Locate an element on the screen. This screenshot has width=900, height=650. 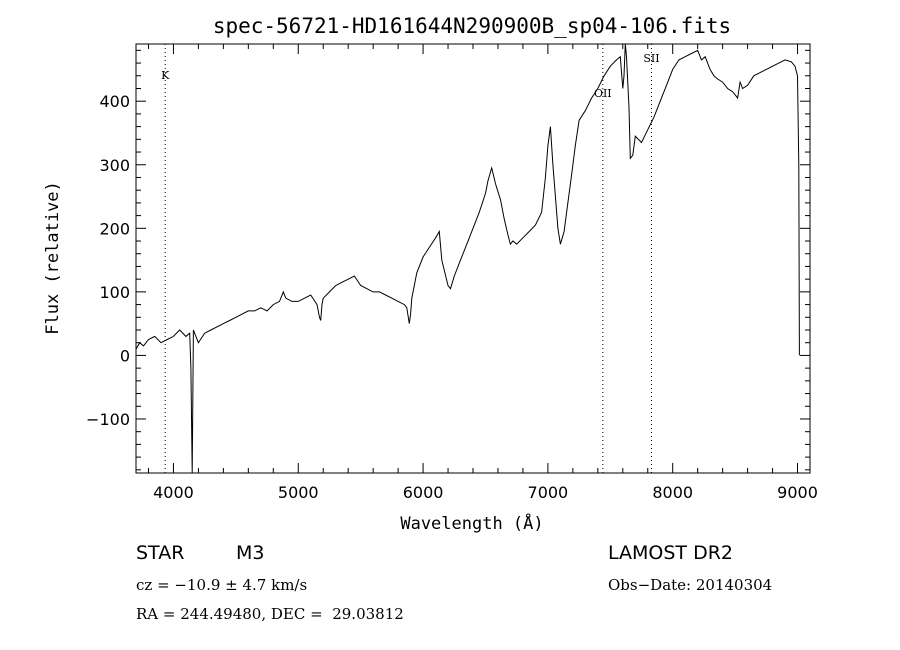
y-tick-label: 100 is located at coordinates (114, 292).